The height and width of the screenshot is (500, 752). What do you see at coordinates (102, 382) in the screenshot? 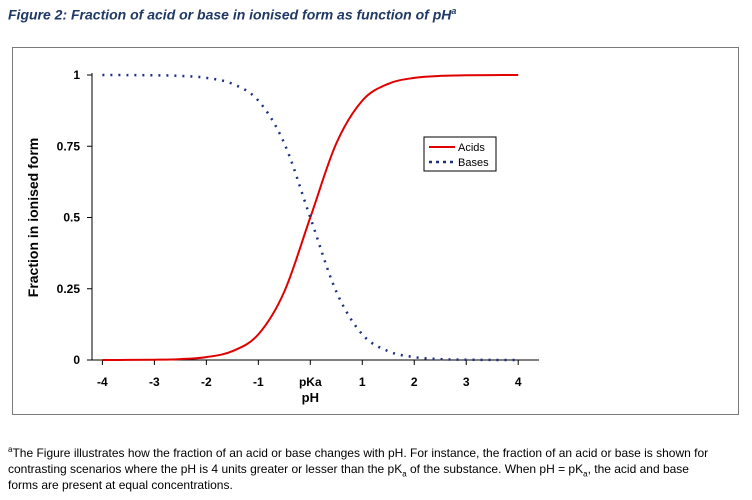
I see `x-tick-label: -4` at bounding box center [102, 382].